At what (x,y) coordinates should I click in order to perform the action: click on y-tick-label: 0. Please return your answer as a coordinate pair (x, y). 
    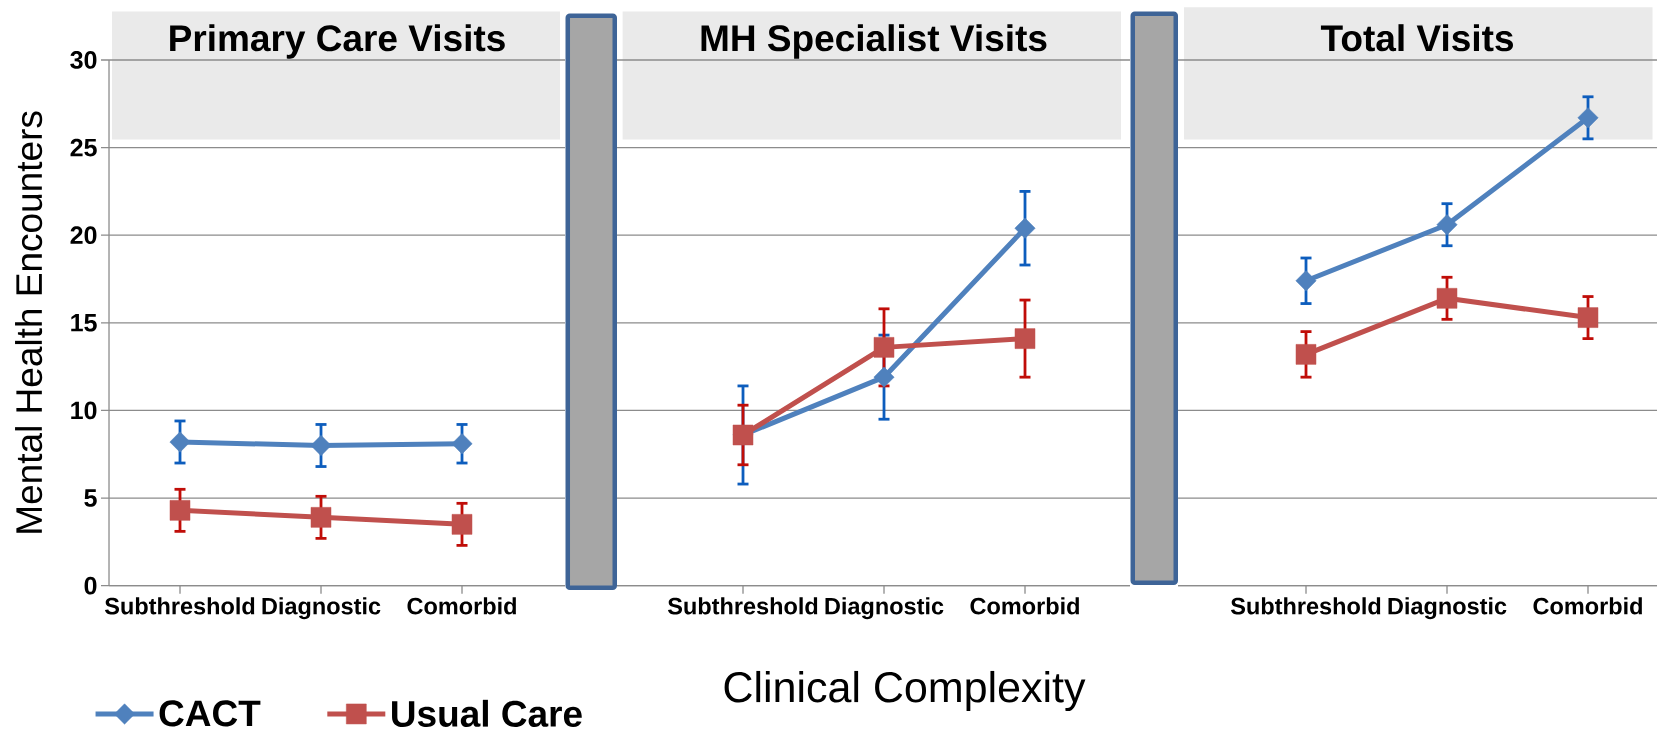
    Looking at the image, I should click on (90, 585).